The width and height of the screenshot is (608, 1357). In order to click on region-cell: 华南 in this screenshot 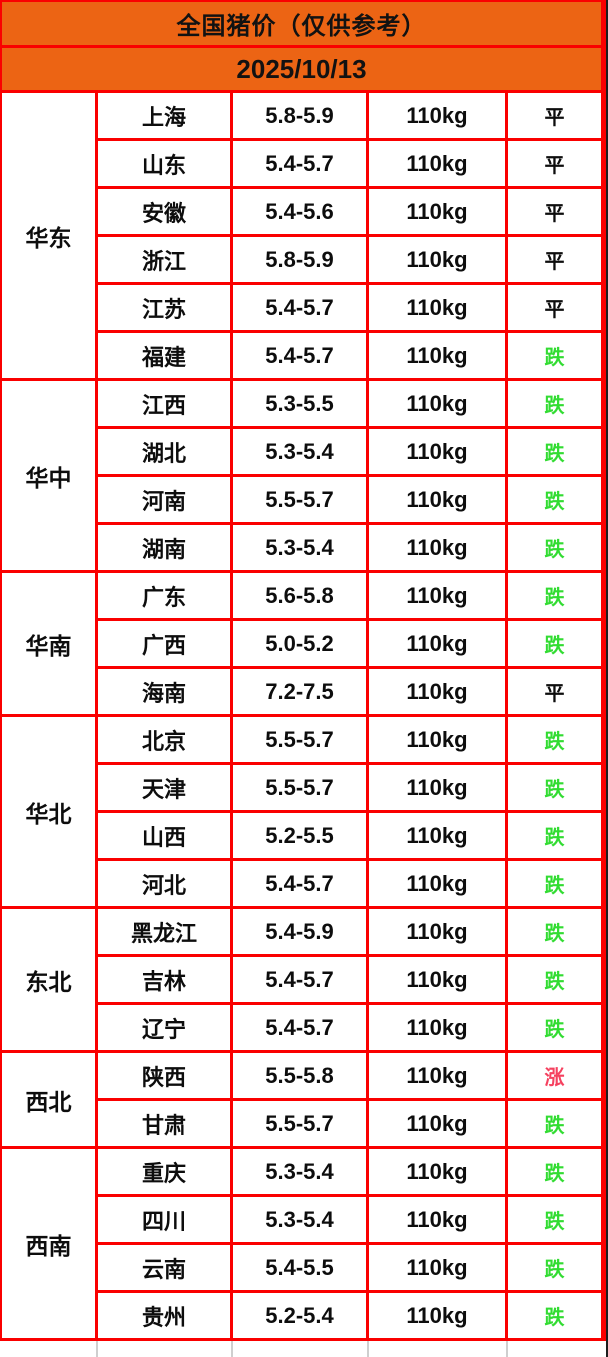, I will do `click(48, 643)`.